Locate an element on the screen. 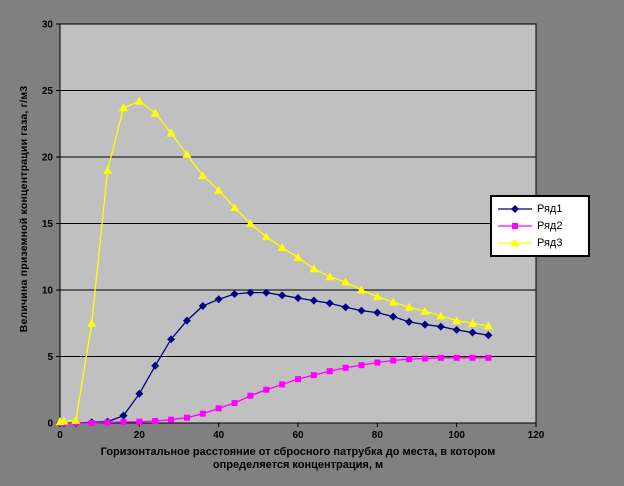  legend-marker-diamond-icon is located at coordinates (515, 208).